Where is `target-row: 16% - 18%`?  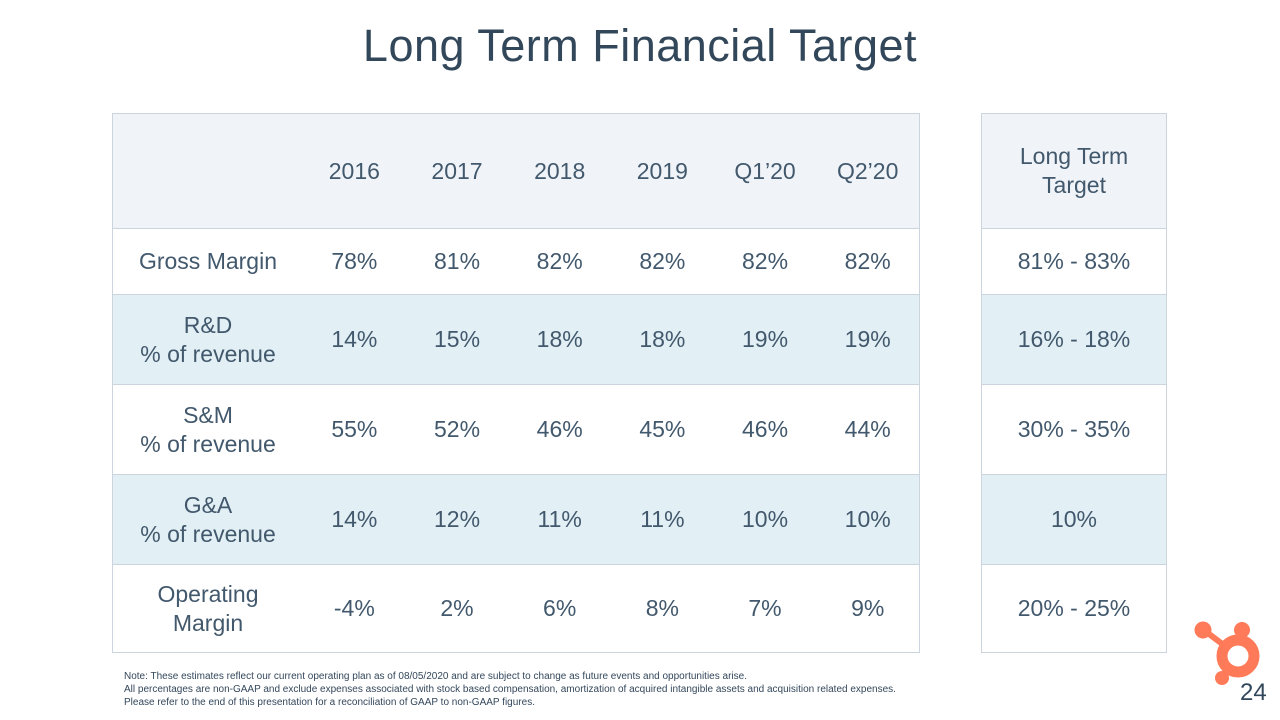
target-row: 16% - 18% is located at coordinates (1074, 339).